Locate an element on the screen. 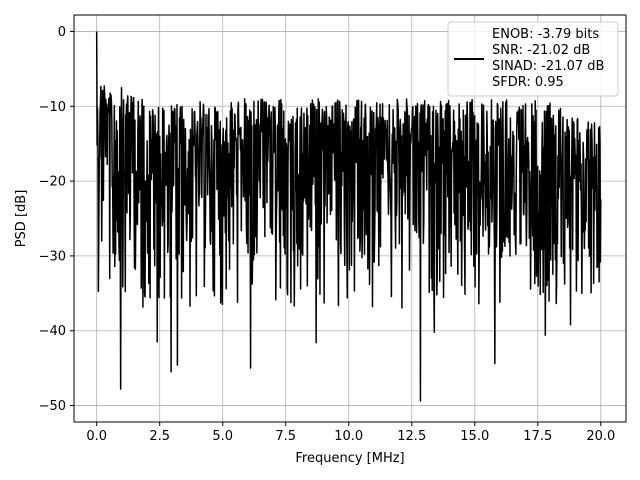 This screenshot has height=480, width=640. x-tick-label: 5.0 is located at coordinates (222, 436).